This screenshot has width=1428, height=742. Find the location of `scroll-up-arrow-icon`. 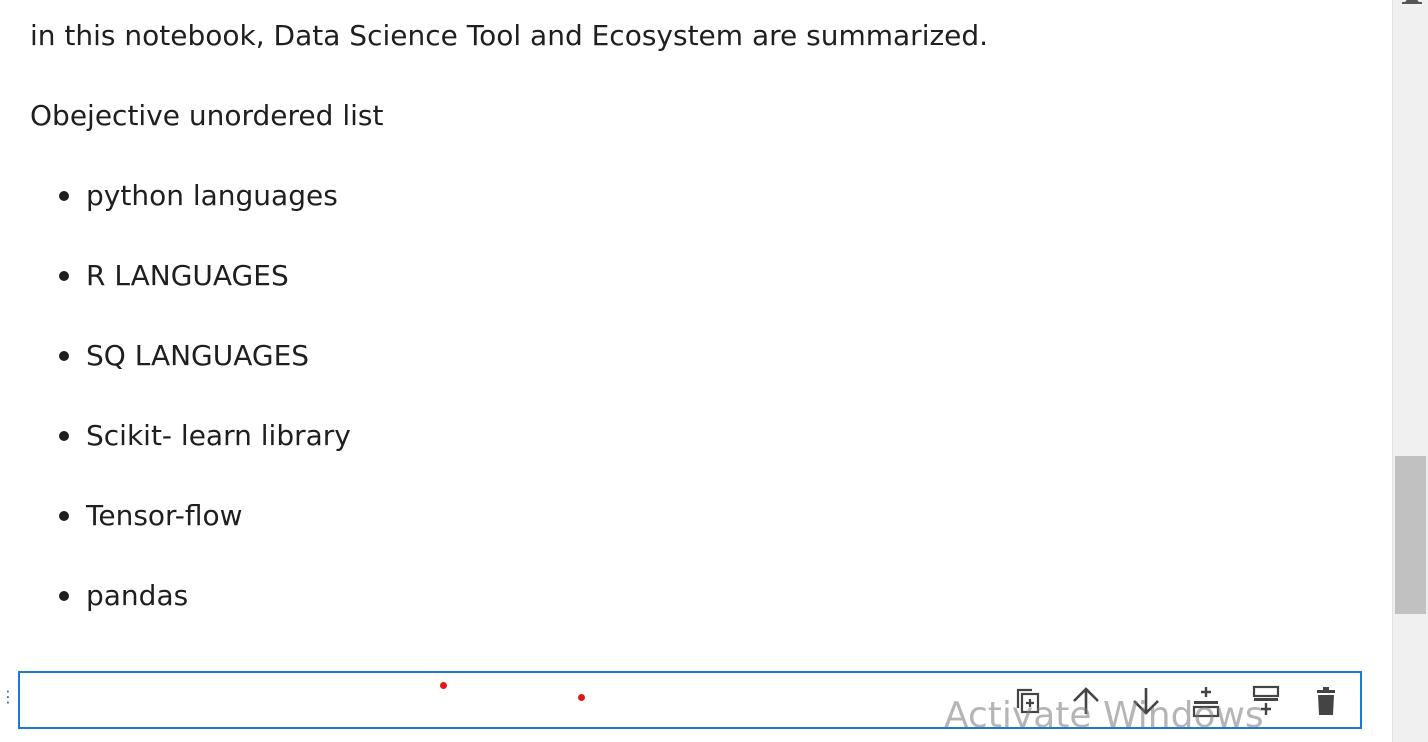

scroll-up-arrow-icon is located at coordinates (1412, 1).